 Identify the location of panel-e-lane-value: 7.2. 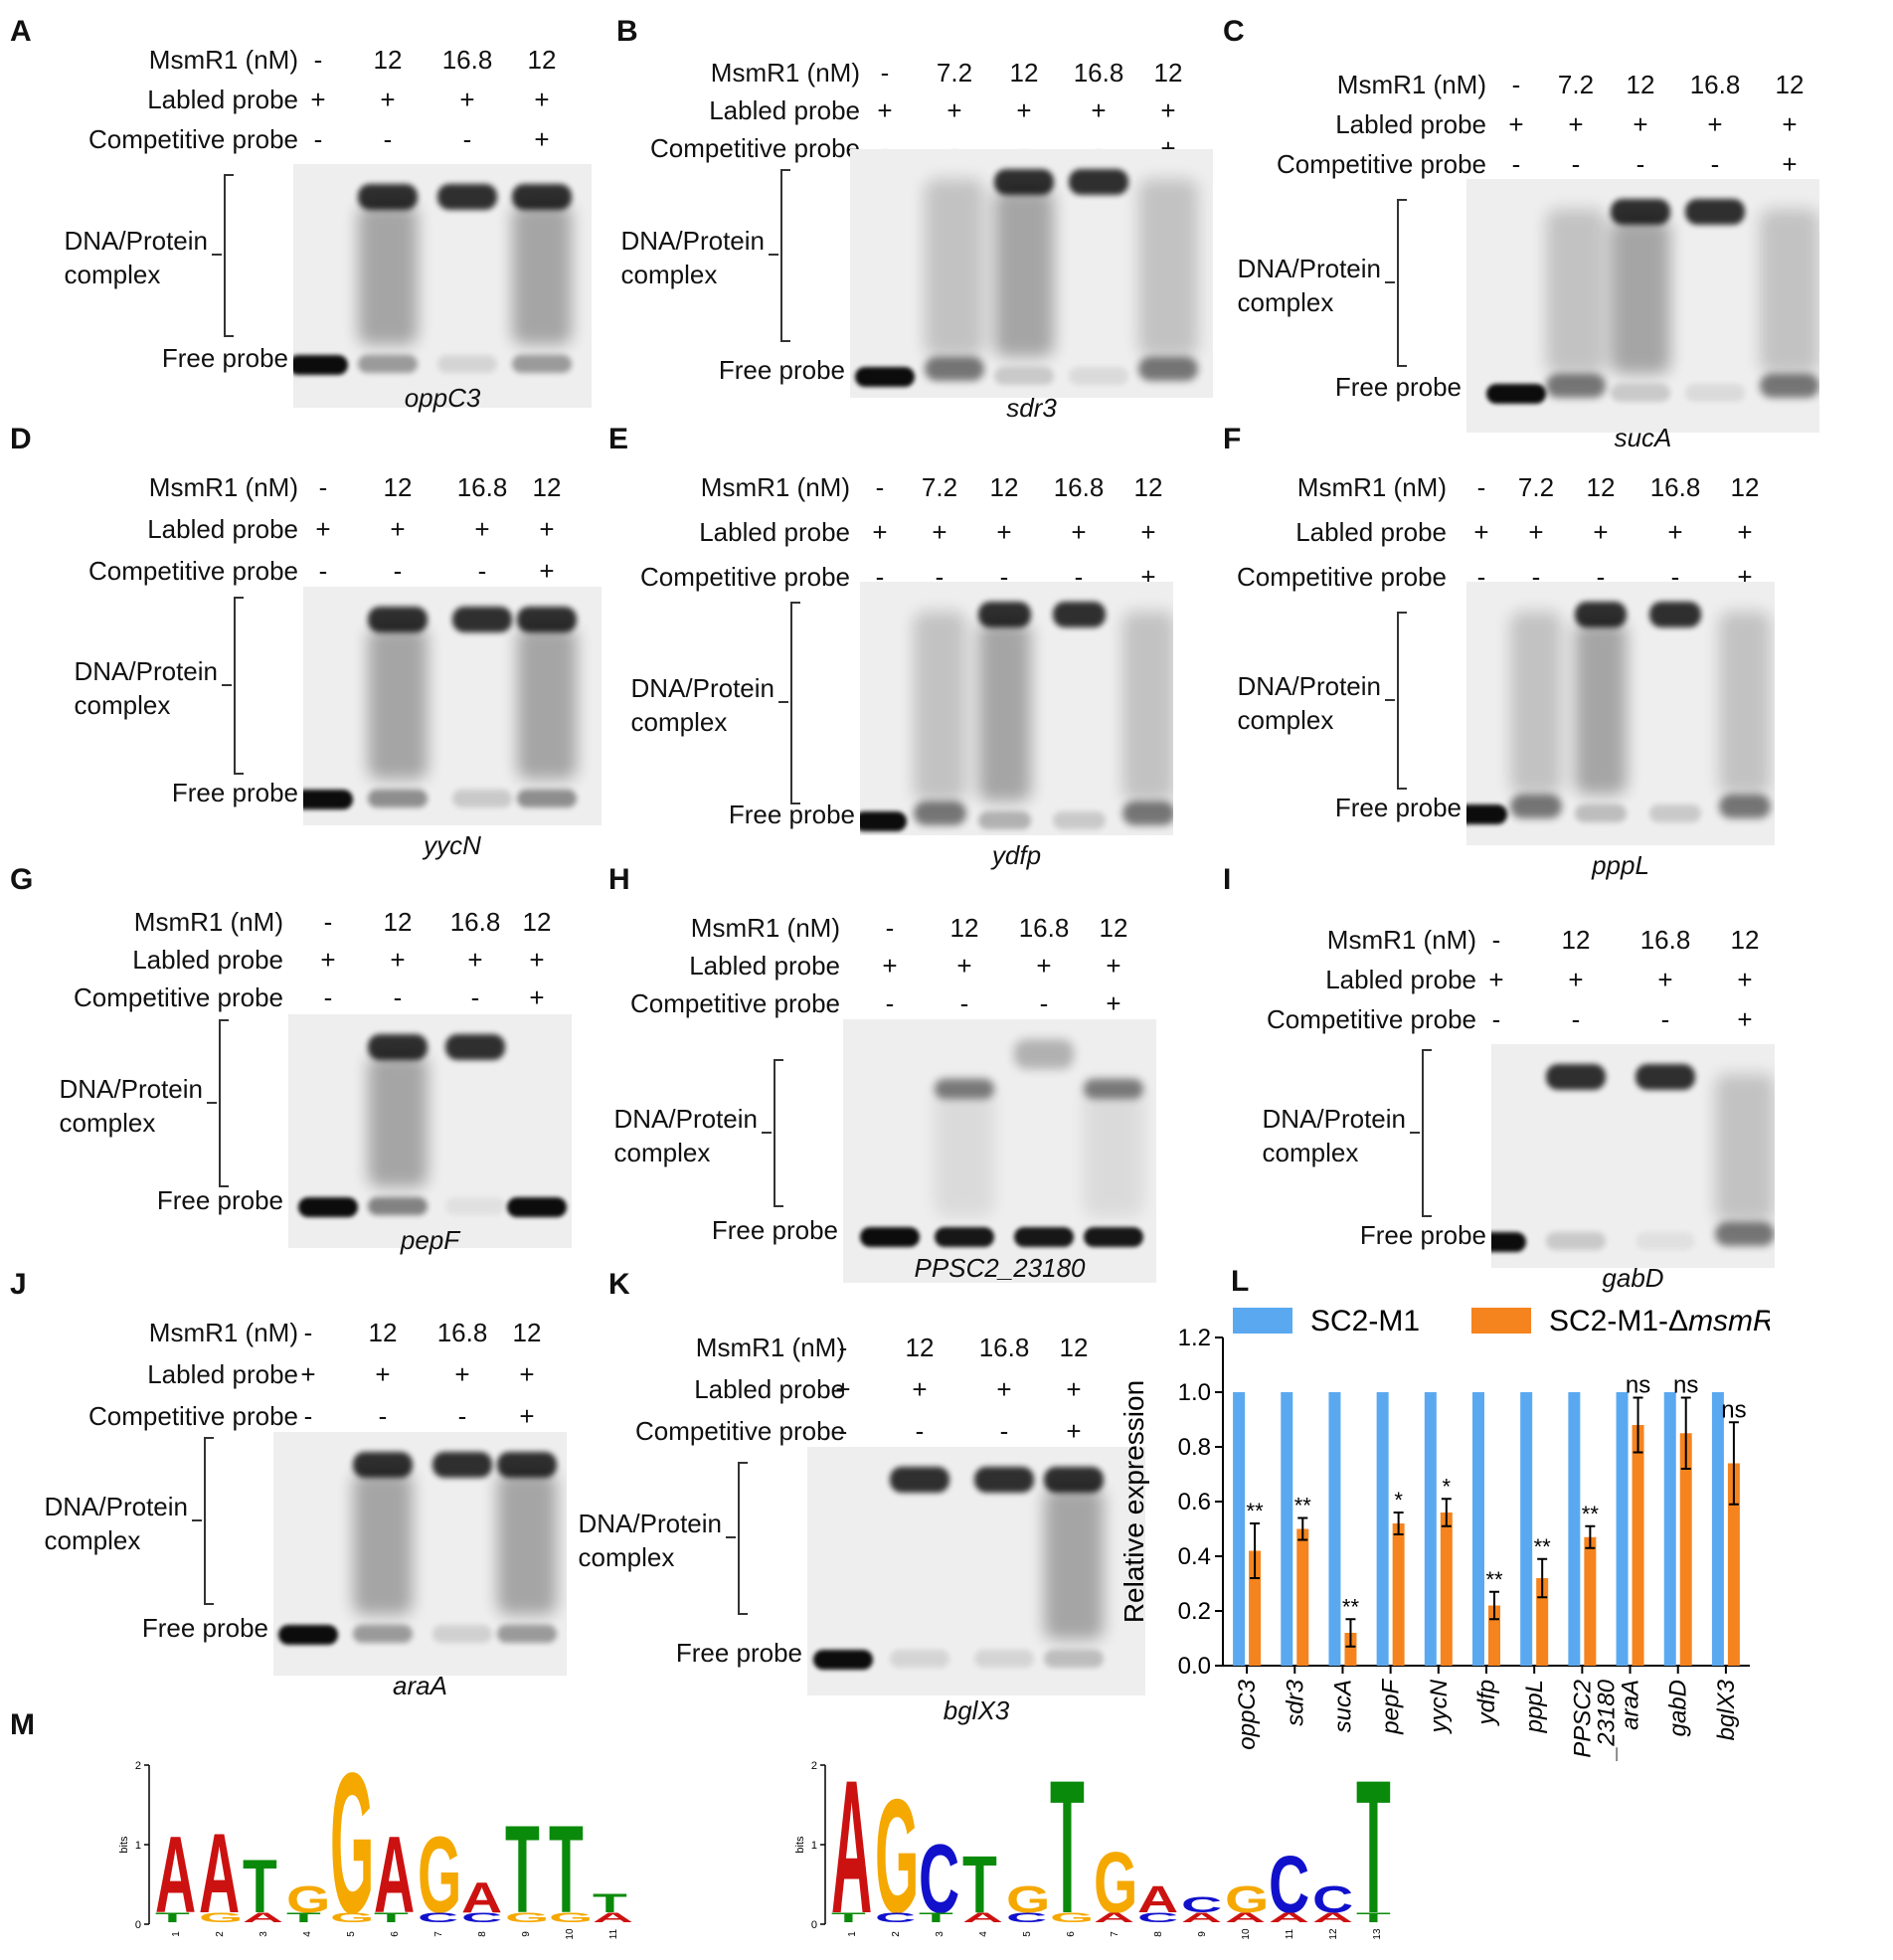
(939, 487).